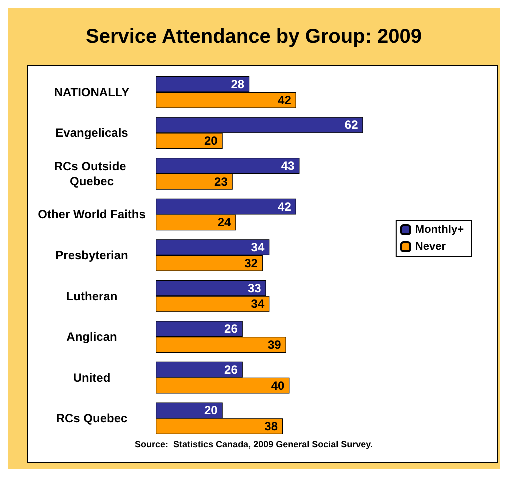  I want to click on data-label: 23, so click(221, 181).